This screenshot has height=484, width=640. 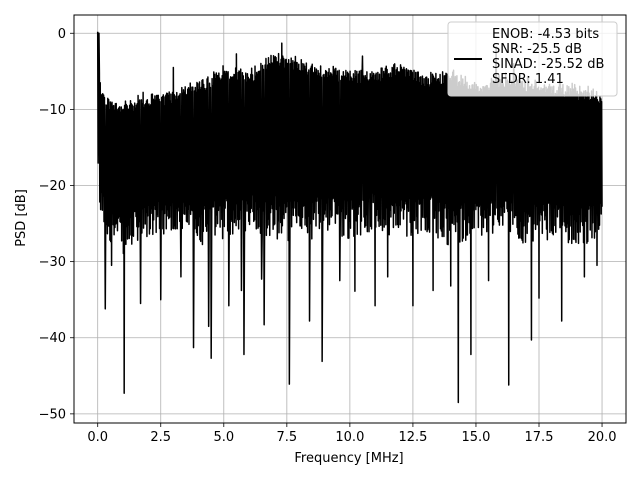 I want to click on y-axis-label: PSD [dB], so click(x=21, y=218).